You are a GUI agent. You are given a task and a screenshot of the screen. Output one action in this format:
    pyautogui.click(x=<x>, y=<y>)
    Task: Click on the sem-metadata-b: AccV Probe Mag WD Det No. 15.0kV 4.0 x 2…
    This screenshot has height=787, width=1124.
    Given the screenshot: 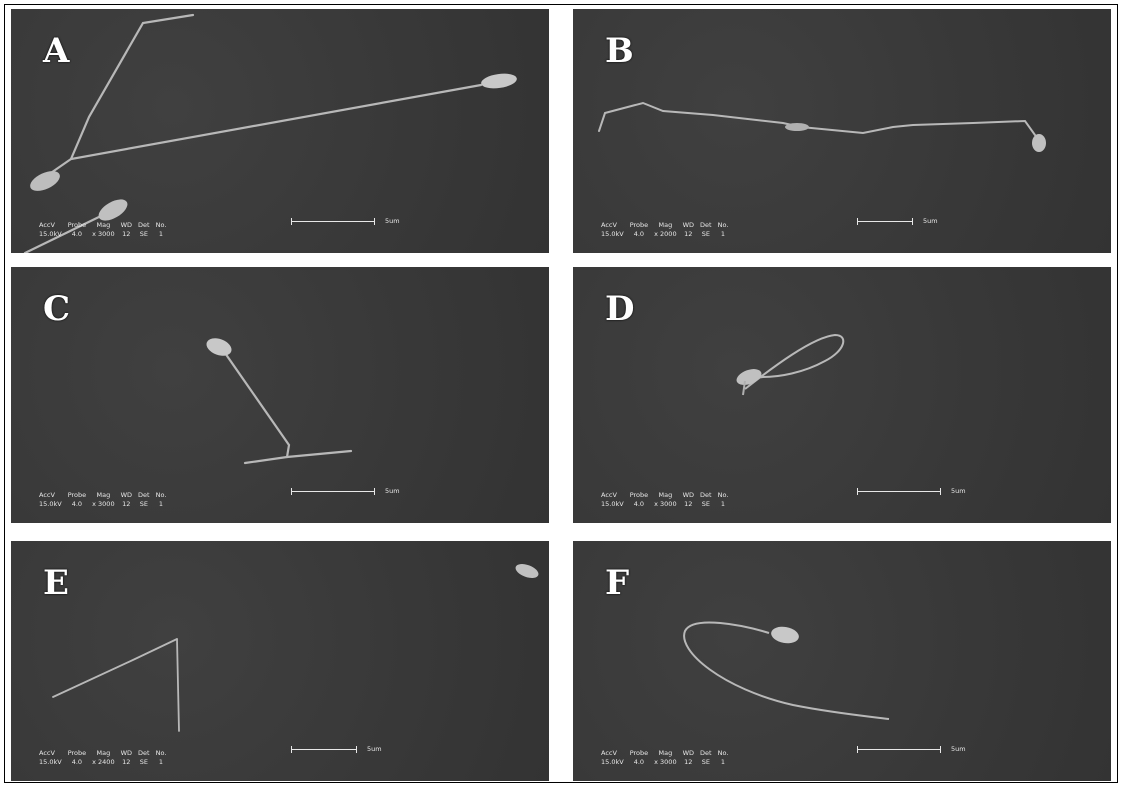 What is the action you would take?
    pyautogui.click(x=667, y=230)
    